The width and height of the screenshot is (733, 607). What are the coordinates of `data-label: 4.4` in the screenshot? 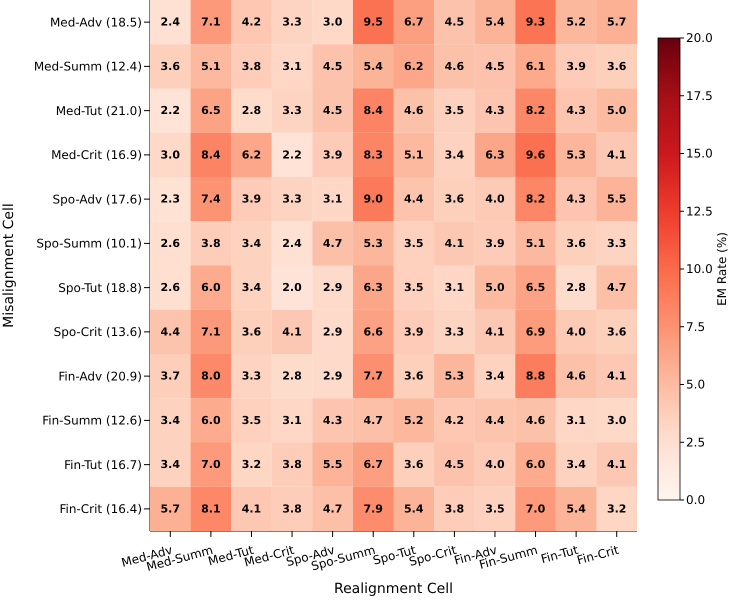 It's located at (495, 420).